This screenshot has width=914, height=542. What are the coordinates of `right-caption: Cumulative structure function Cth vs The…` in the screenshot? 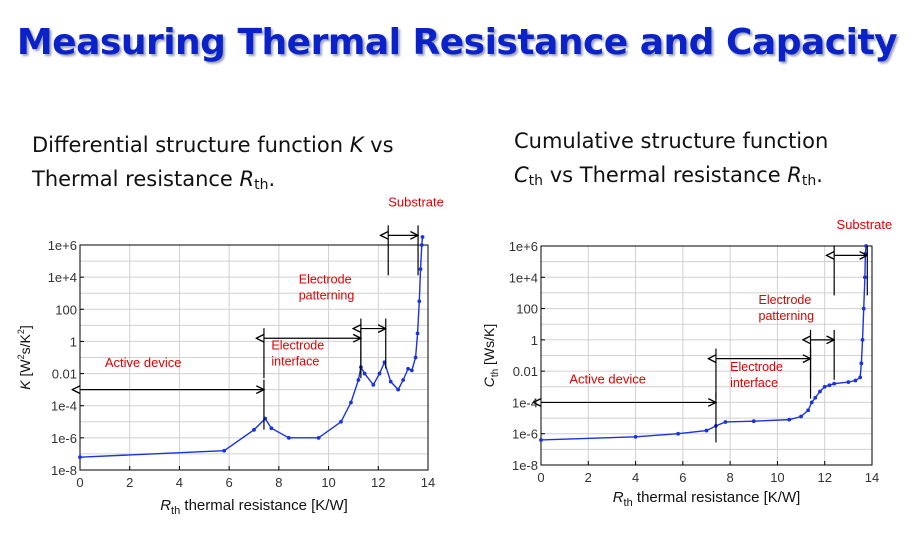 It's located at (671, 158).